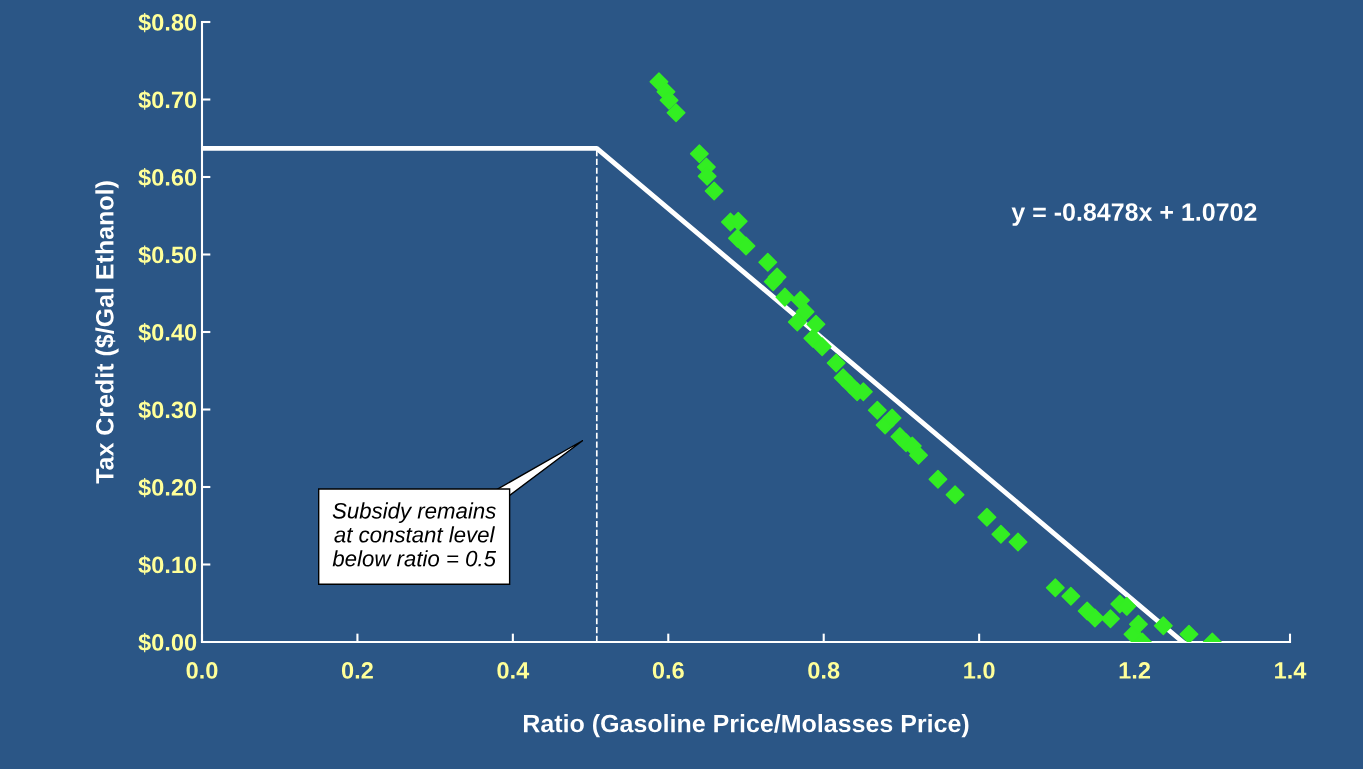 This screenshot has height=769, width=1363. What do you see at coordinates (167, 410) in the screenshot?
I see `y-tick-label: $0.30` at bounding box center [167, 410].